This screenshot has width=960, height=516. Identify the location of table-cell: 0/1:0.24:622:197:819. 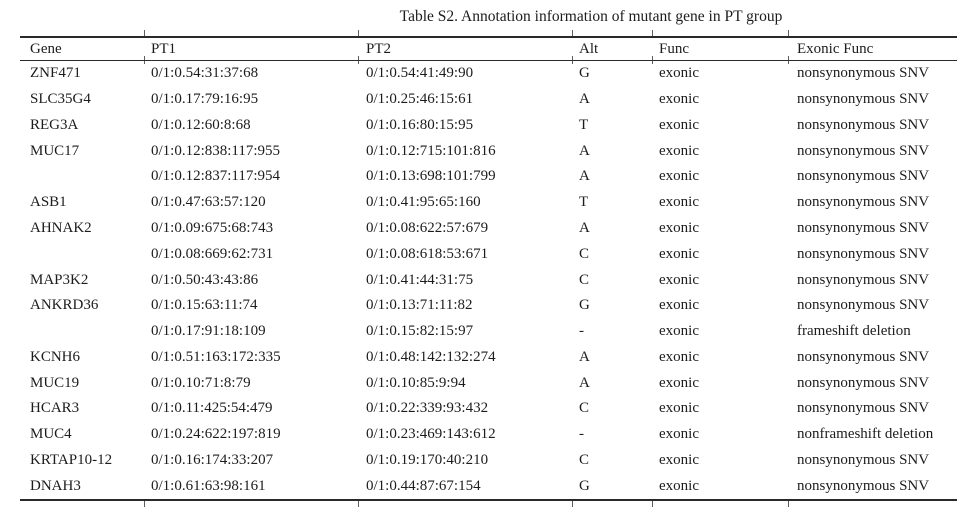
(216, 434).